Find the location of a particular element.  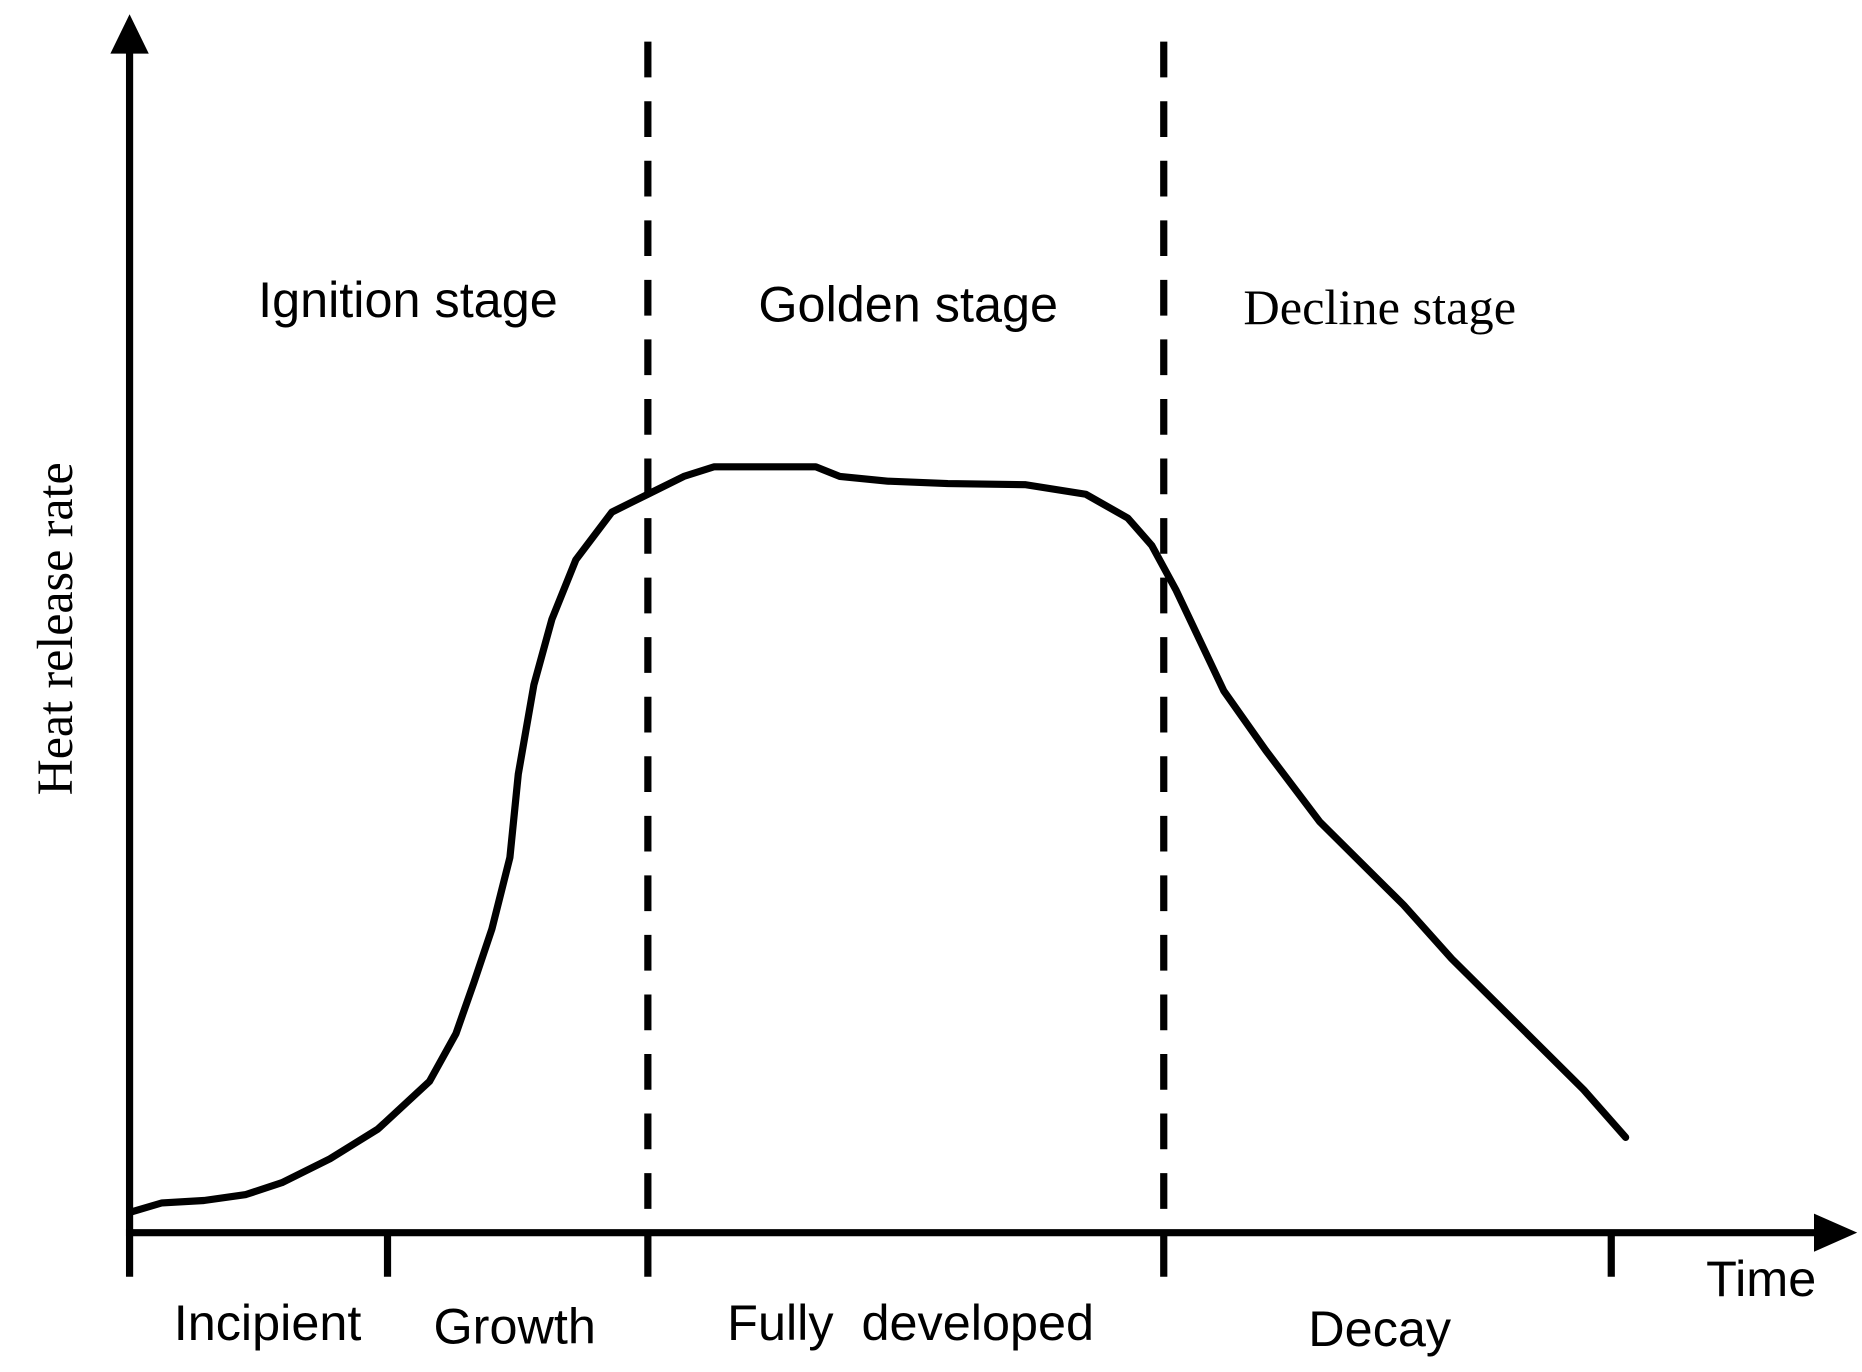

stage-label: Golden stage is located at coordinates (908, 305).